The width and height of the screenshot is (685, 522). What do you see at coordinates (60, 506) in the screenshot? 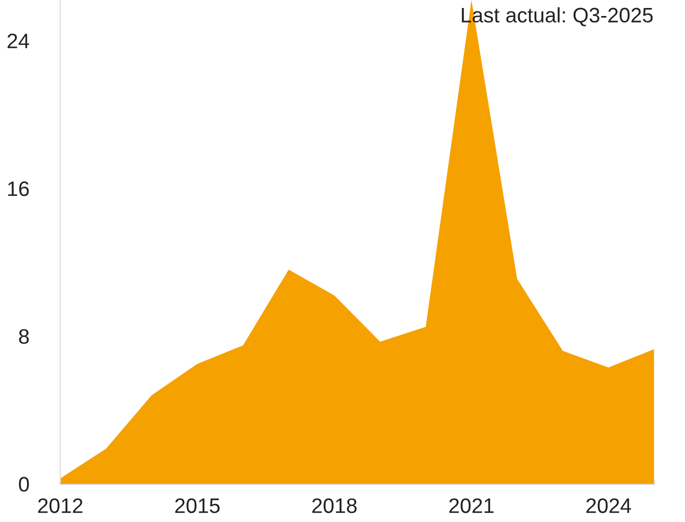
I see `x-tick-label: 2012` at bounding box center [60, 506].